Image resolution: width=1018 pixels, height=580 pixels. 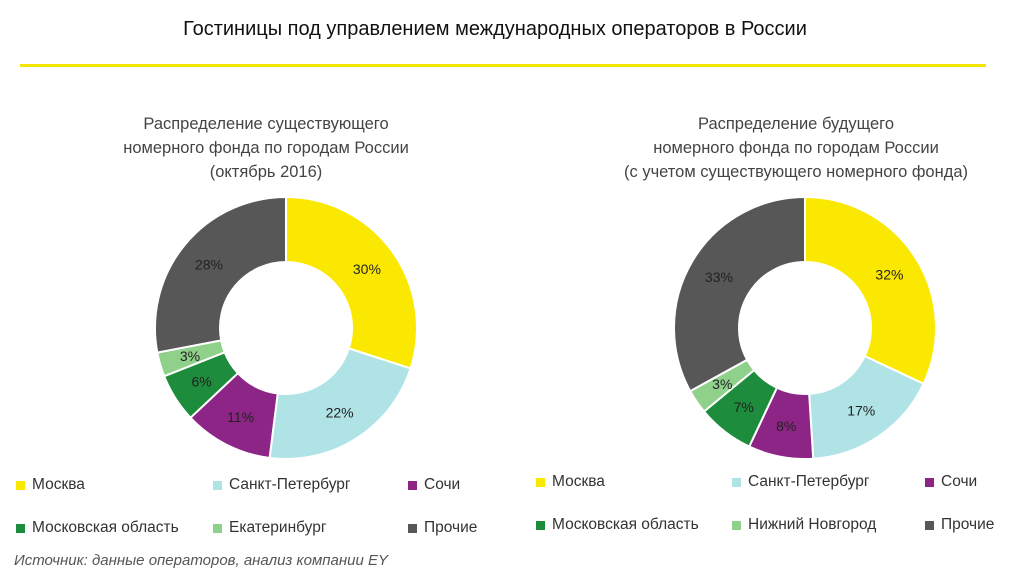 What do you see at coordinates (209, 264) in the screenshot?
I see `slice-value-label: 28%` at bounding box center [209, 264].